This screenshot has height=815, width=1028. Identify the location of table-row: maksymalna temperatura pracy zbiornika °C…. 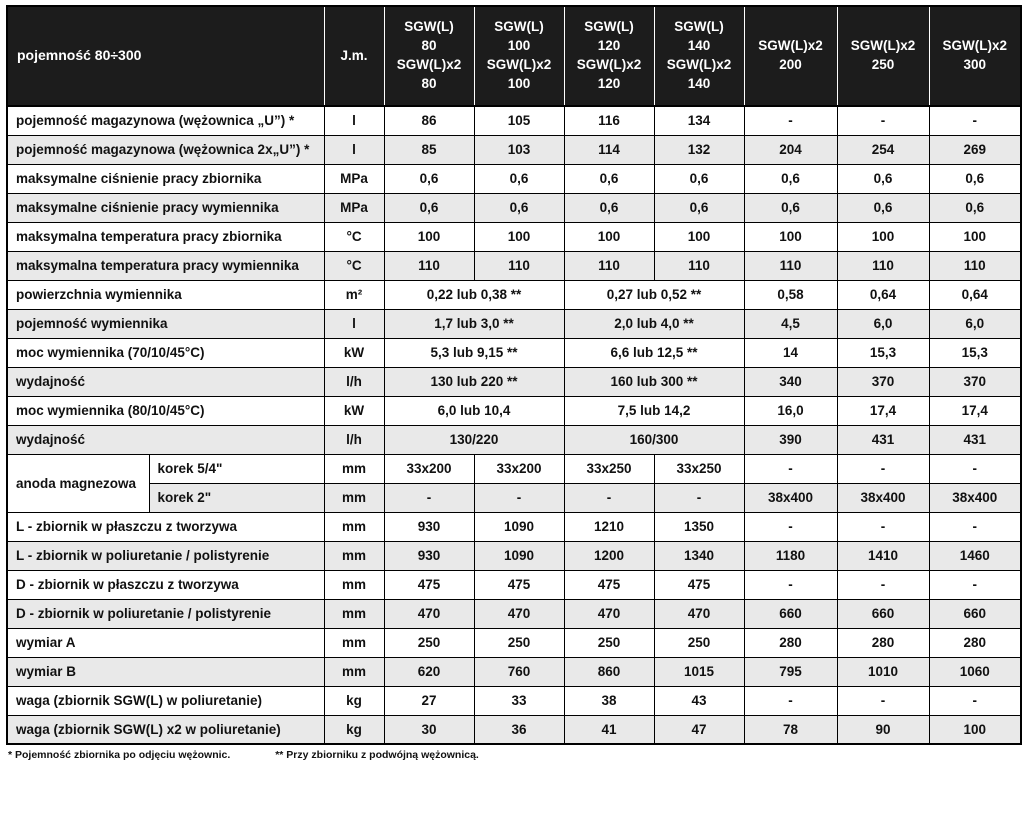
(514, 236).